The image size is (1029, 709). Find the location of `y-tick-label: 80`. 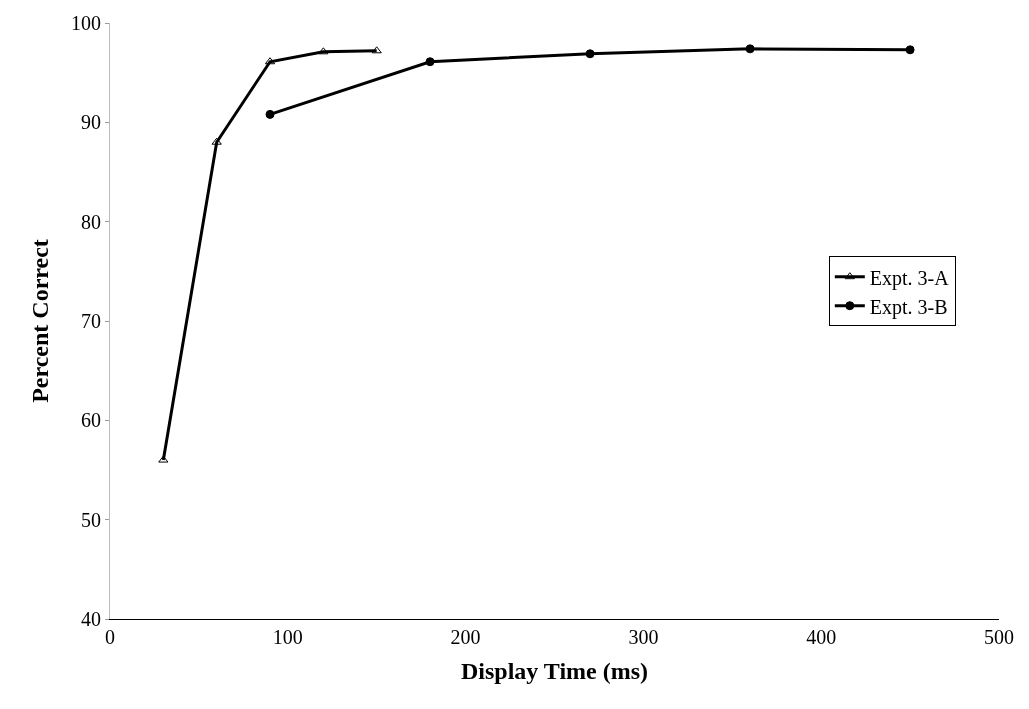

y-tick-label: 80 is located at coordinates (91, 221).